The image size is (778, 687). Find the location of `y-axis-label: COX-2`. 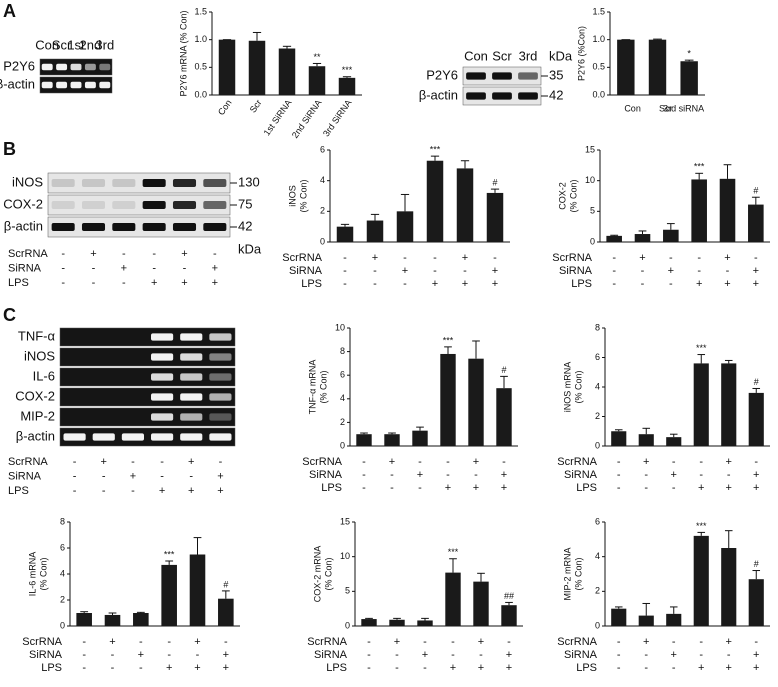

y-axis-label: COX-2 is located at coordinates (562, 196).